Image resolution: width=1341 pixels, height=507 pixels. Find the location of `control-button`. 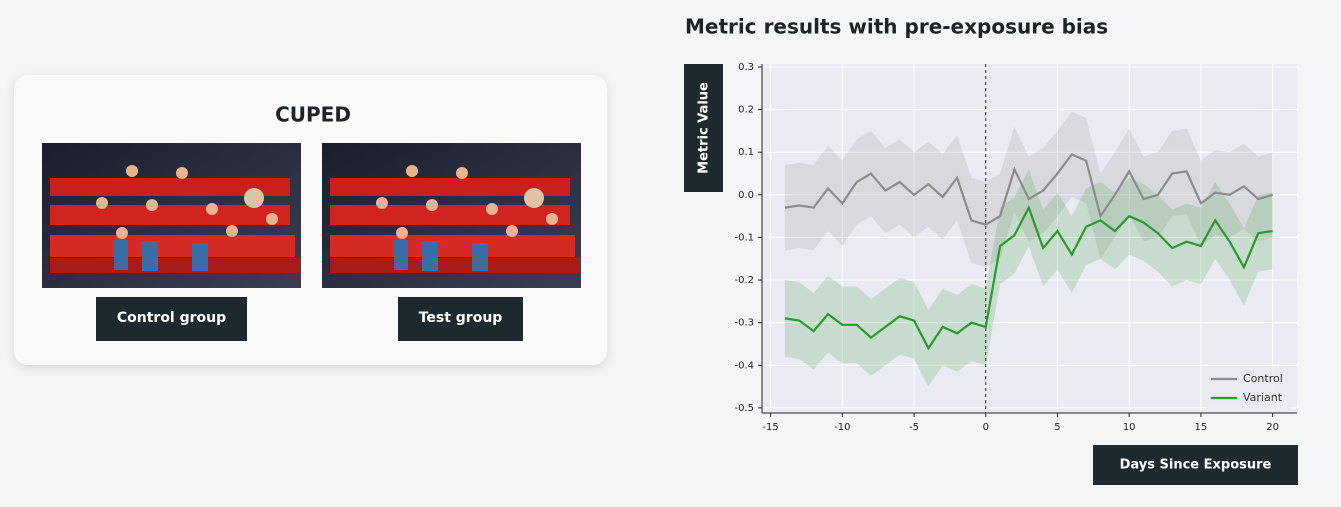

control-button is located at coordinates (171, 319).